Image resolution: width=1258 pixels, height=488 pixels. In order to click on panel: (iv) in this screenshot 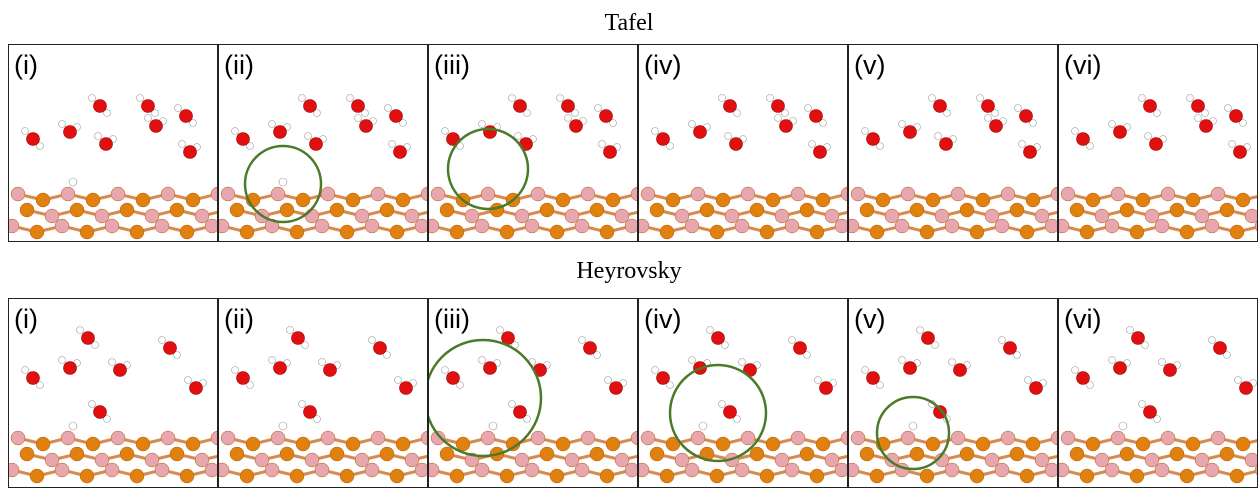, I will do `click(743, 393)`.